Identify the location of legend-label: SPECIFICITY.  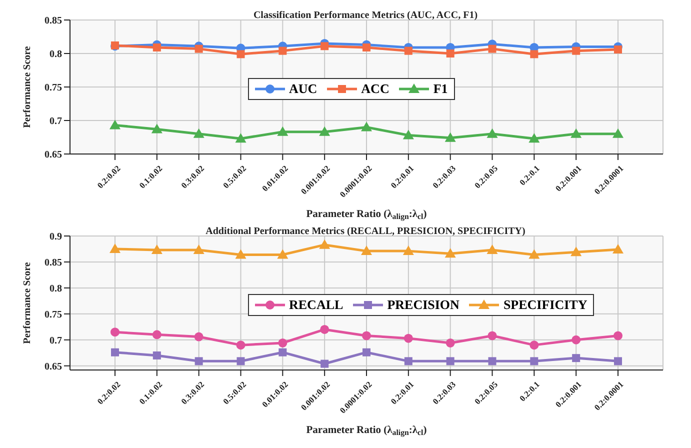
(545, 305).